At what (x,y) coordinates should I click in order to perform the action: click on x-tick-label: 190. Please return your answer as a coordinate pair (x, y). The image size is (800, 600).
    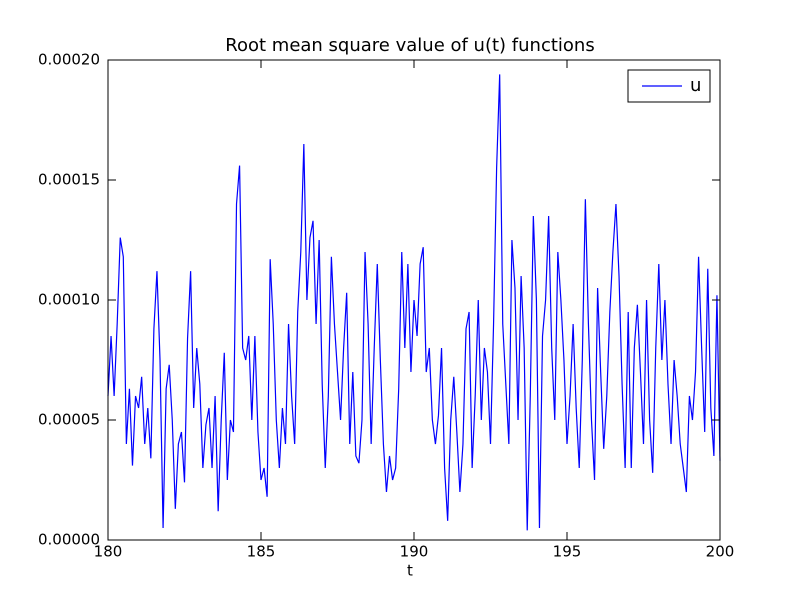
    Looking at the image, I should click on (414, 552).